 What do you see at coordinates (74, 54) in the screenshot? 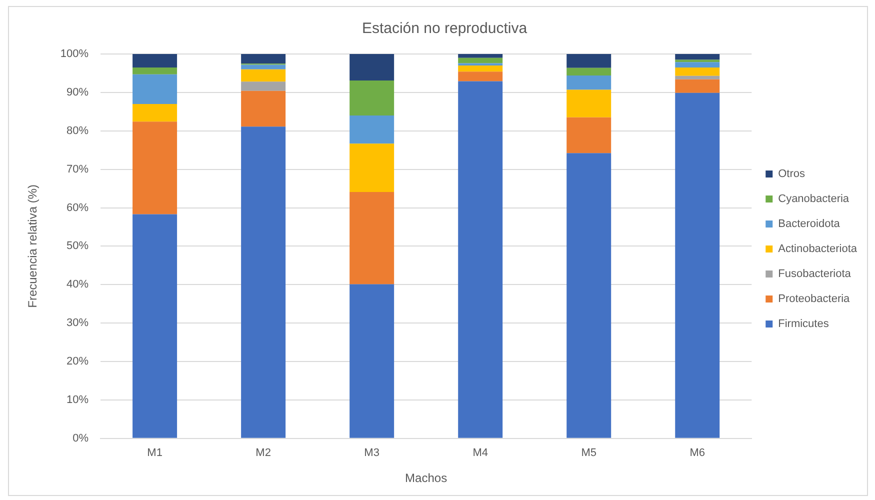
I see `y-tick-label: 100%` at bounding box center [74, 54].